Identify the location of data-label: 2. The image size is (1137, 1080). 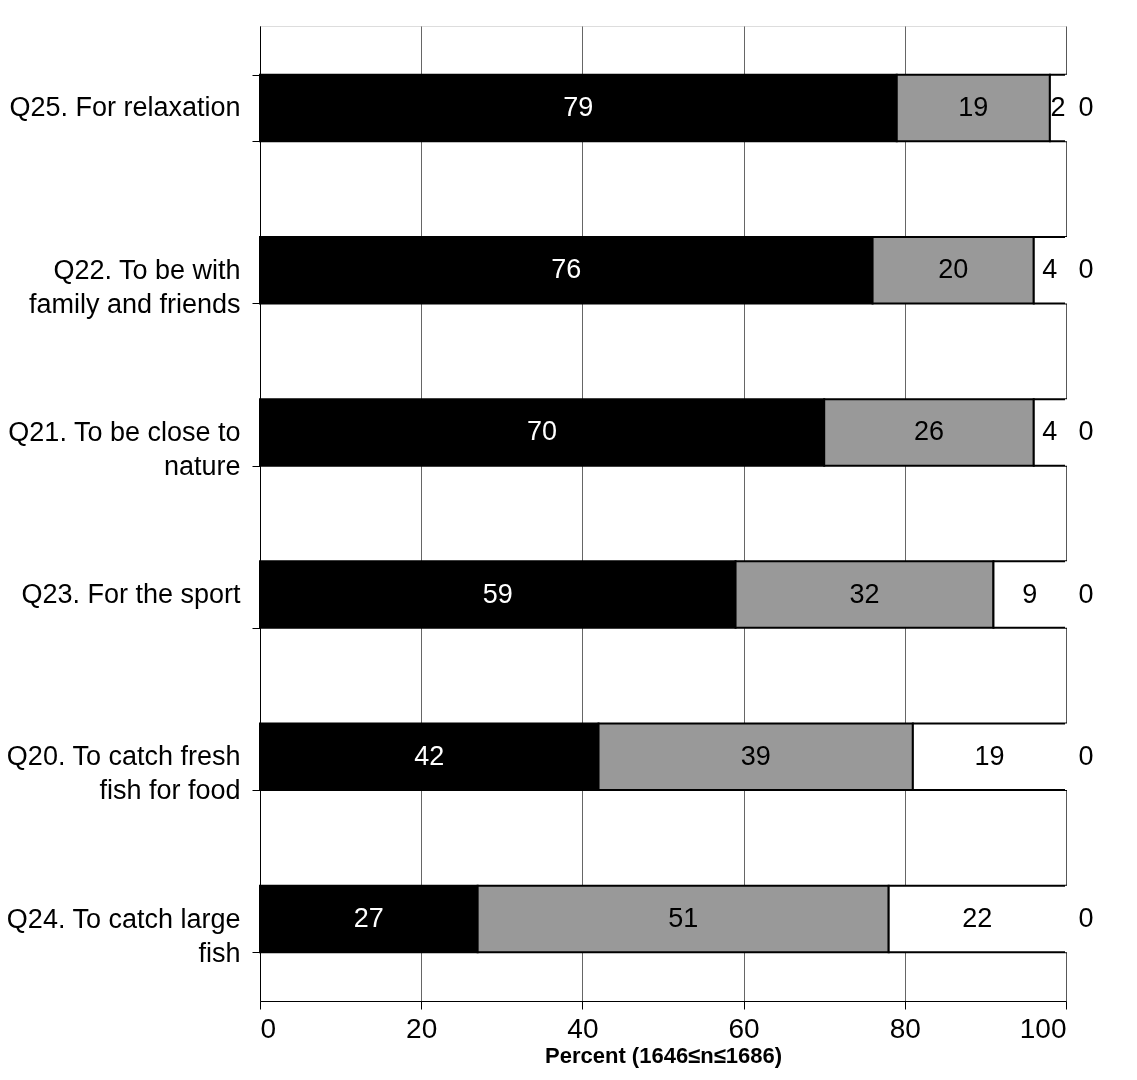
(1058, 106).